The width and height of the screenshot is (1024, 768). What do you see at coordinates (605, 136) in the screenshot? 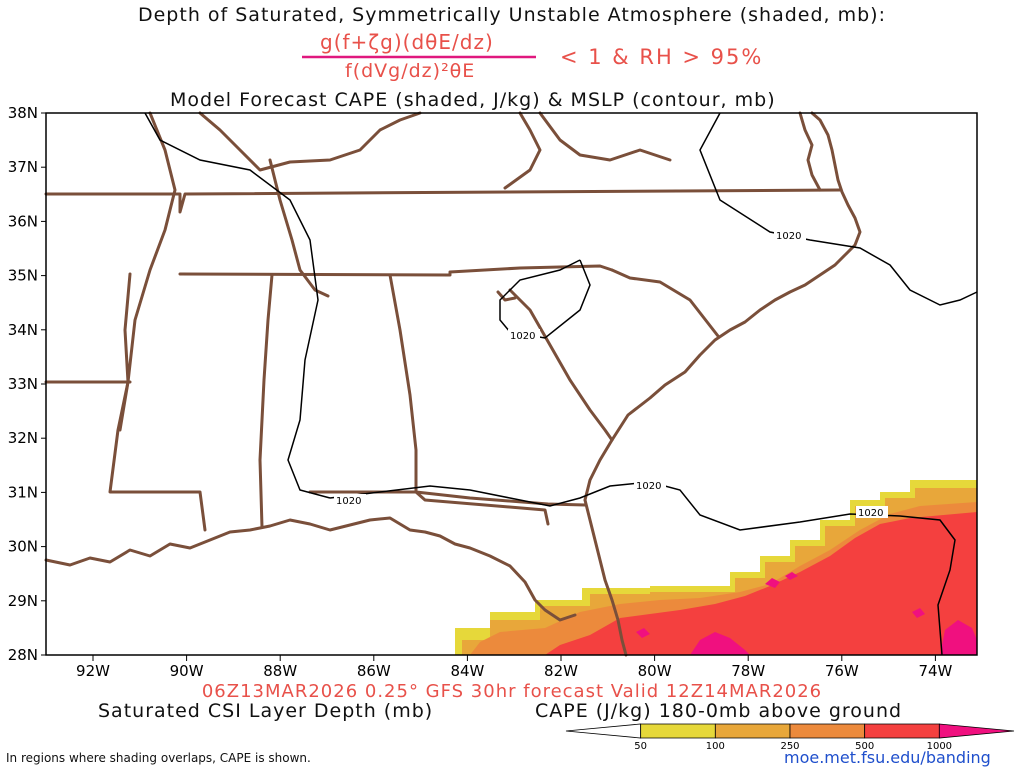
I see `border-ky-va` at bounding box center [605, 136].